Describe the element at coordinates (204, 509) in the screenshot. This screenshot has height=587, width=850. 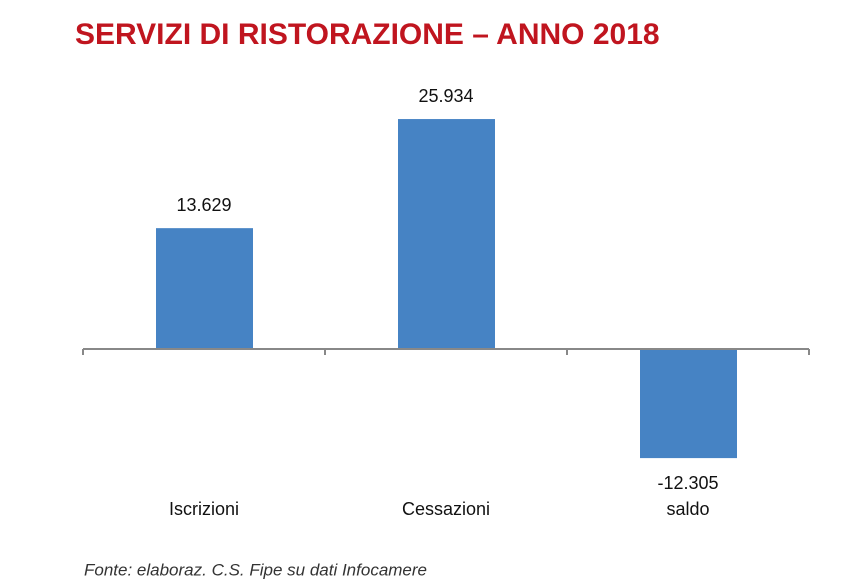
I see `x-tick-label: Iscrizioni` at that location.